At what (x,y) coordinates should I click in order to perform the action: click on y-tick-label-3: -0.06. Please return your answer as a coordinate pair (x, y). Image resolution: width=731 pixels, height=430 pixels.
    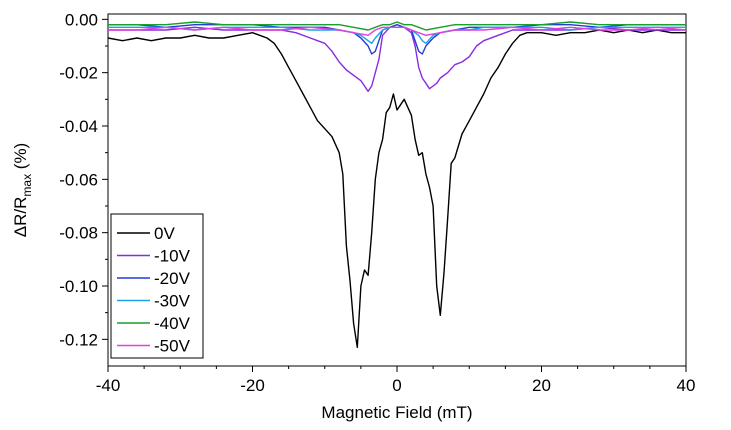
    Looking at the image, I should click on (78, 179).